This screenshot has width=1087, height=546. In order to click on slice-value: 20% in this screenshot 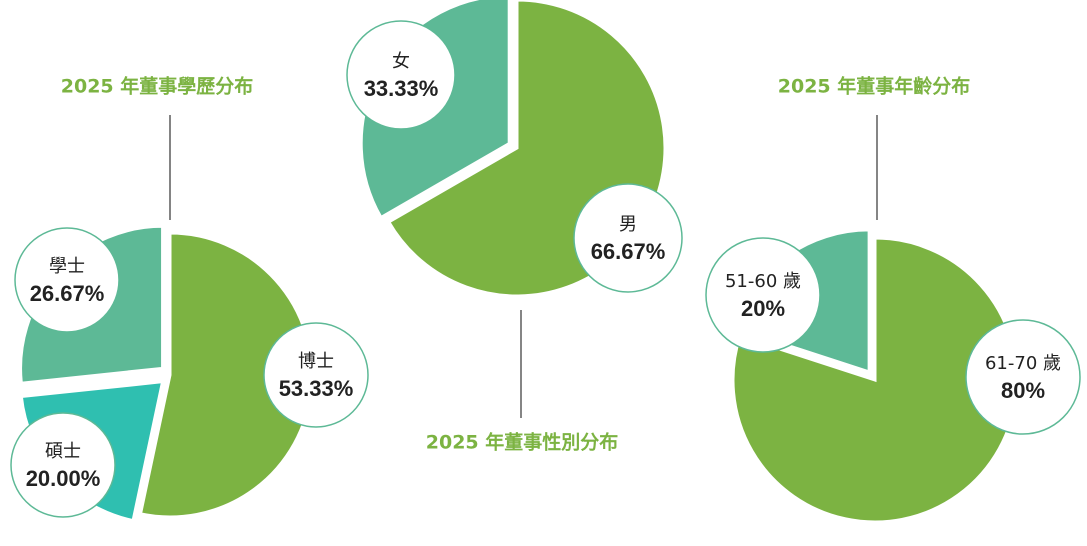, I will do `click(763, 308)`.